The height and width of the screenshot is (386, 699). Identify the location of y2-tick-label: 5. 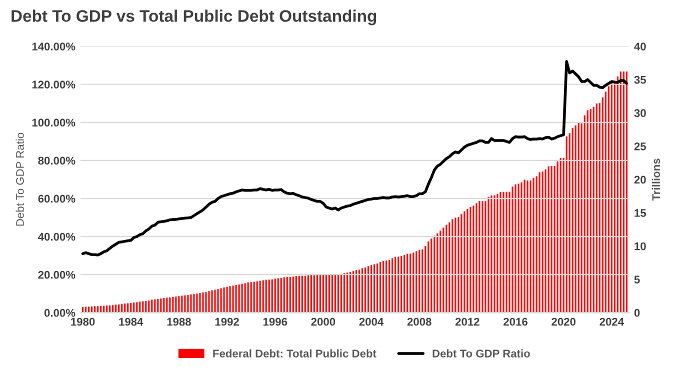
(637, 280).